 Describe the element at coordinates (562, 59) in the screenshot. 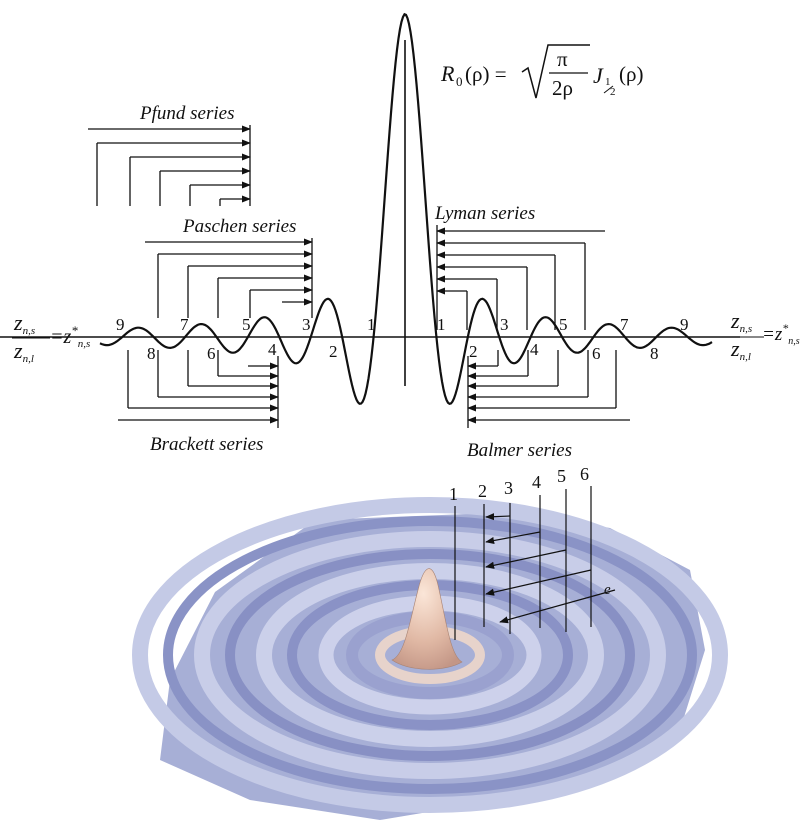

I see `sqrt-numerator: π` at that location.